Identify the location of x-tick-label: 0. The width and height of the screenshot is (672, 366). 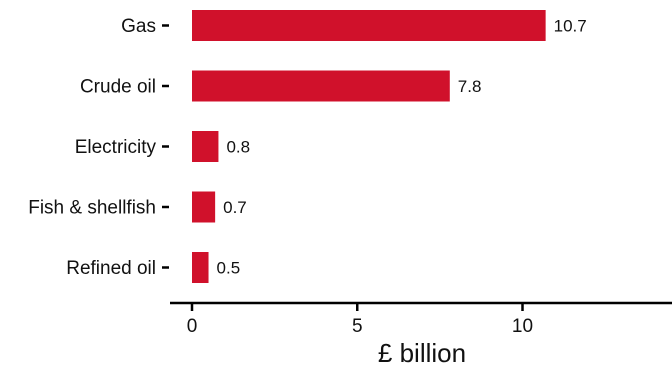
(192, 326).